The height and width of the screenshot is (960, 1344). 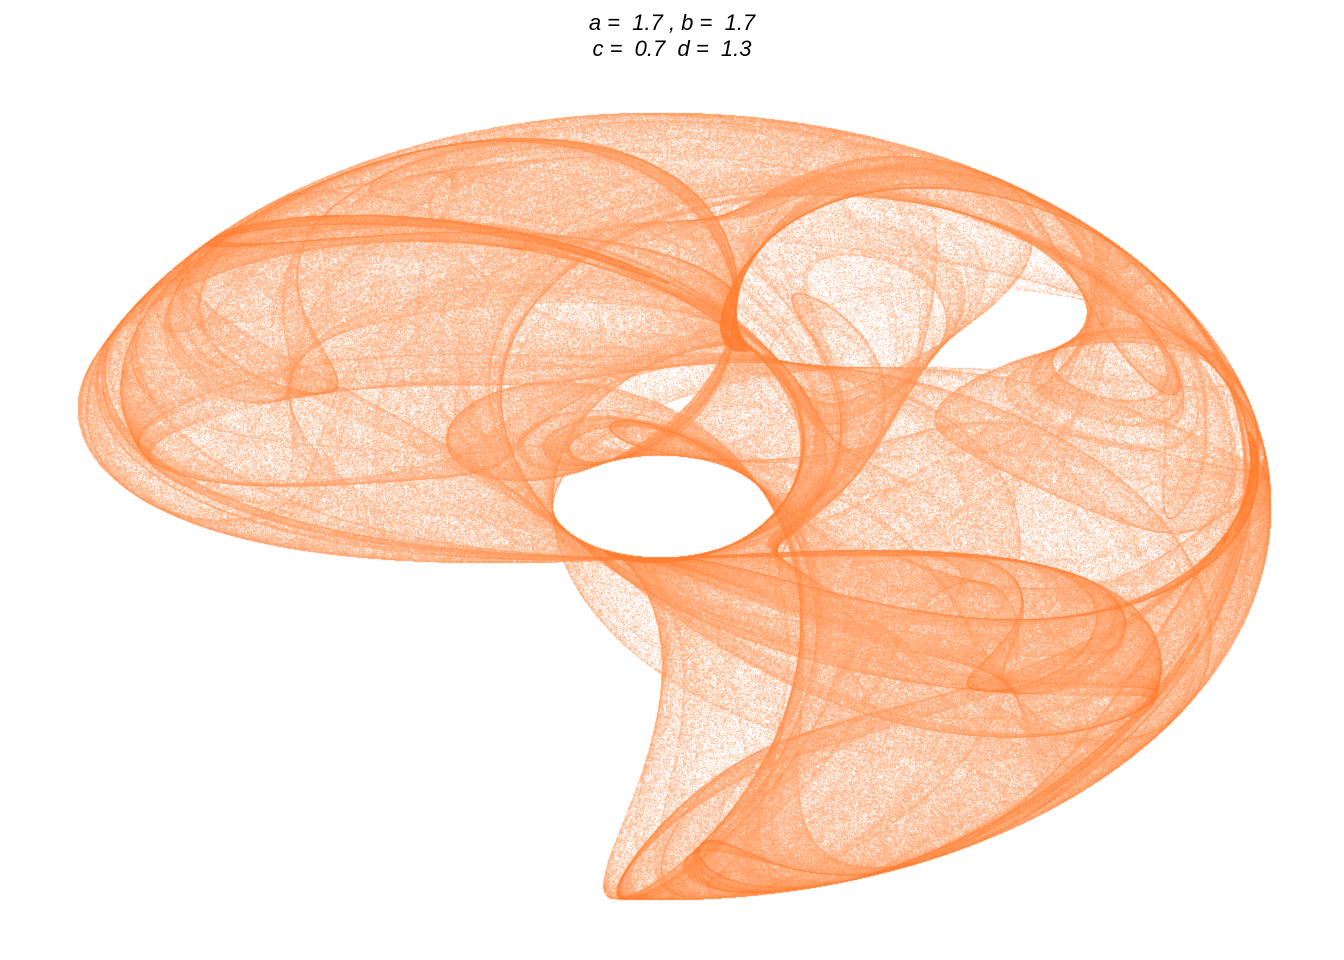 What do you see at coordinates (672, 48) in the screenshot?
I see `chart-title-line-2: c = 0.7 d = 1.3` at bounding box center [672, 48].